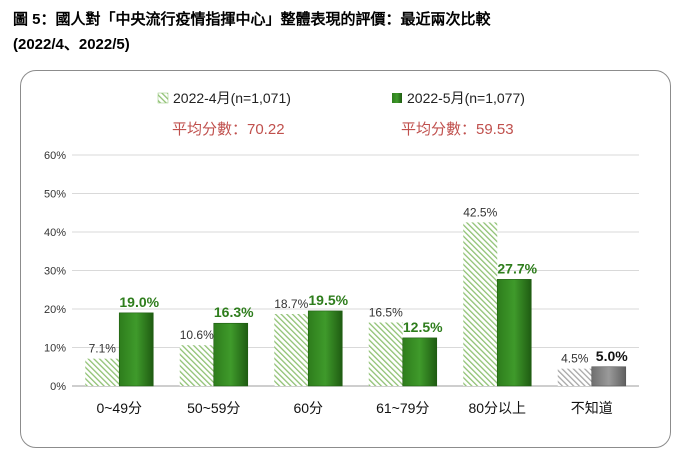 The height and width of the screenshot is (463, 700). What do you see at coordinates (308, 408) in the screenshot?
I see `x-category-label: 60分` at bounding box center [308, 408].